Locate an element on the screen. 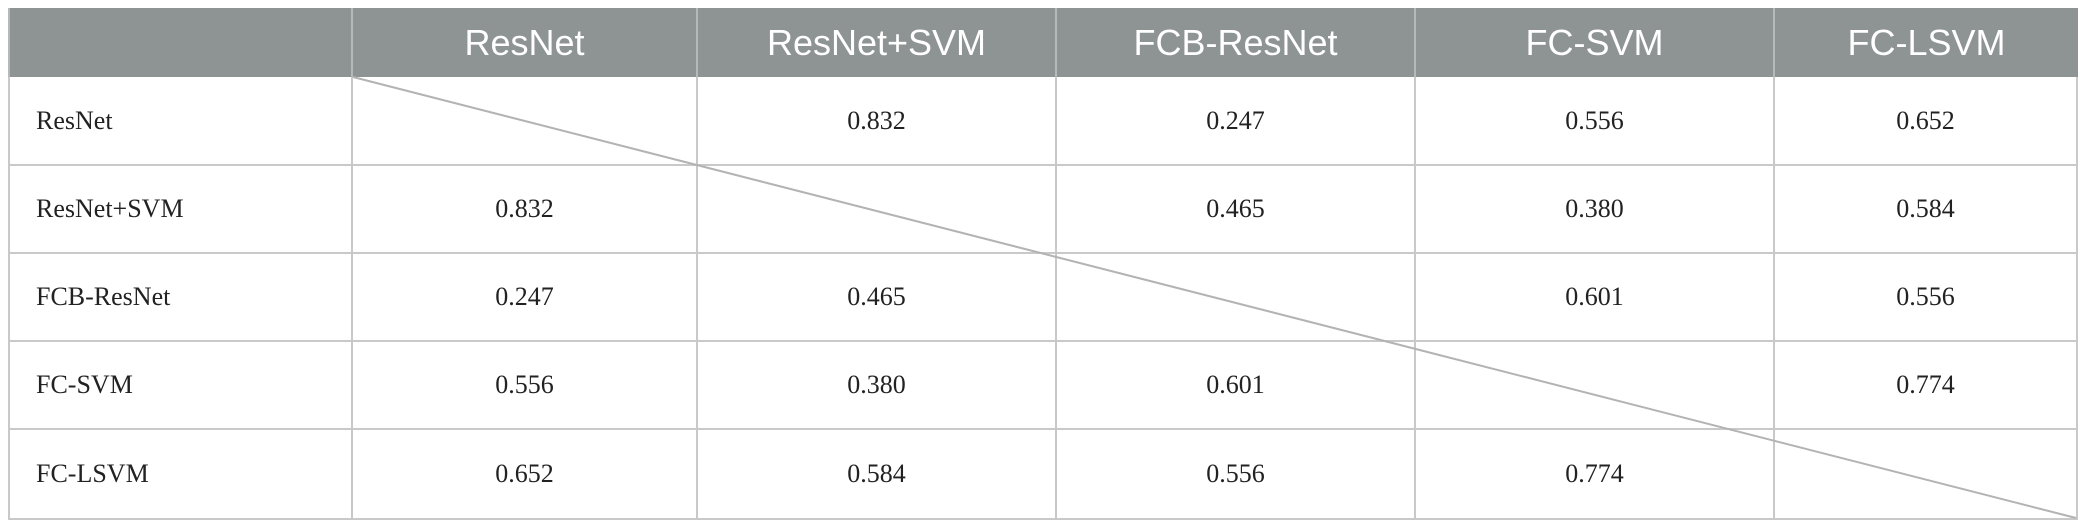 The width and height of the screenshot is (2088, 529). column-header: FC-SVM is located at coordinates (1595, 42).